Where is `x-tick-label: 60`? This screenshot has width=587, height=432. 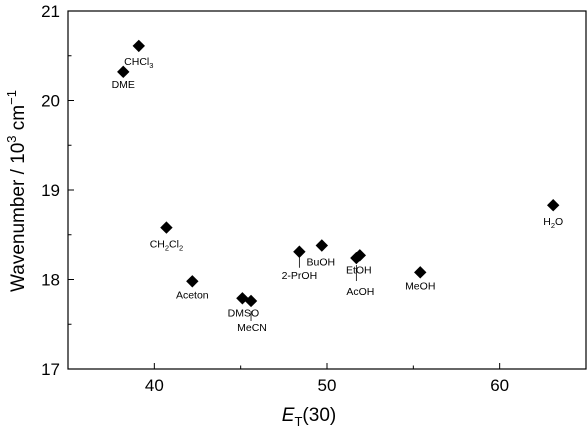
x-tick-label: 60 is located at coordinates (499, 385).